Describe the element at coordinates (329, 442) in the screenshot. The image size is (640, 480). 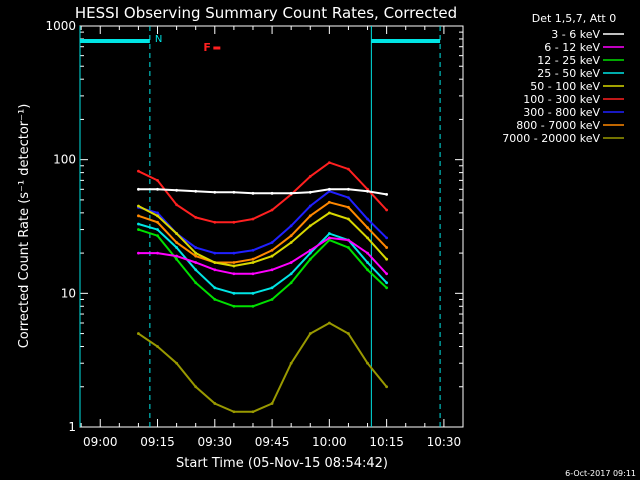
I see `x-tick-label: 10:00` at that location.